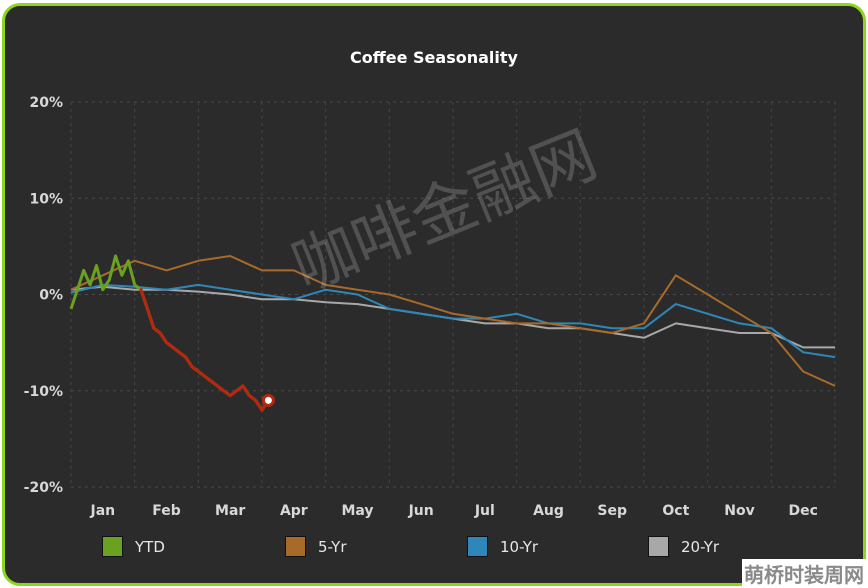  Describe the element at coordinates (133, 546) in the screenshot. I see `legend-item-ytd: YTD` at that location.